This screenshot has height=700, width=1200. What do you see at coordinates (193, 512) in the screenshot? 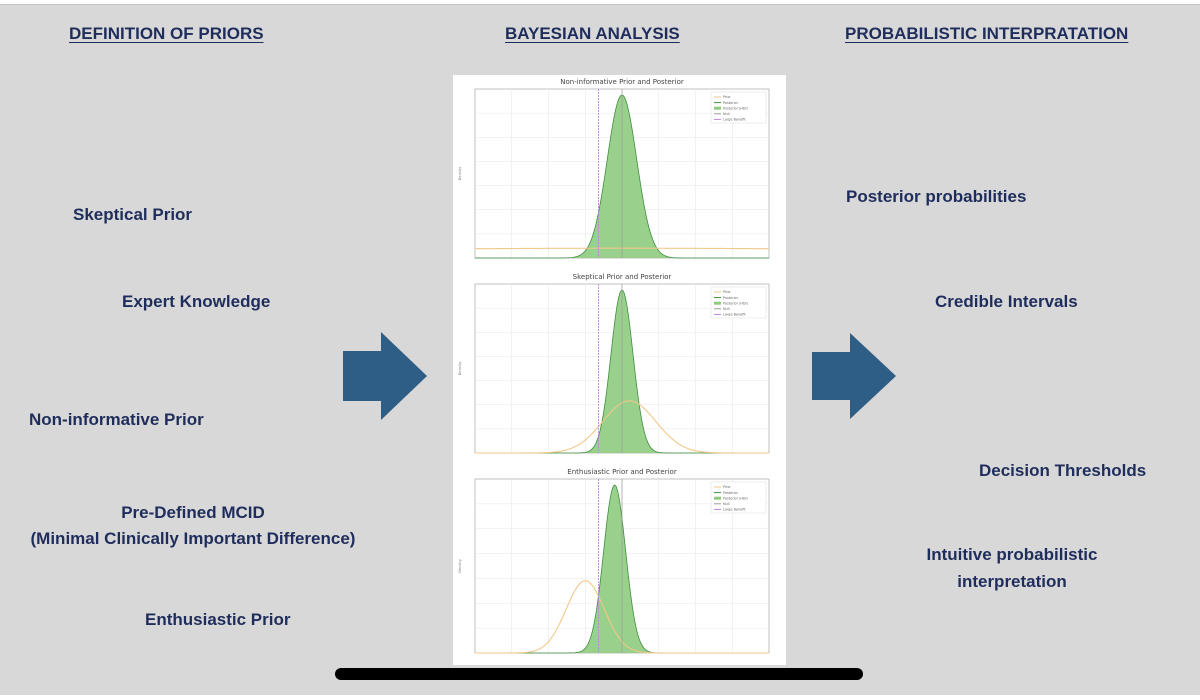
I see `mcid-label-line1: Pre-Defined MCID` at bounding box center [193, 512].